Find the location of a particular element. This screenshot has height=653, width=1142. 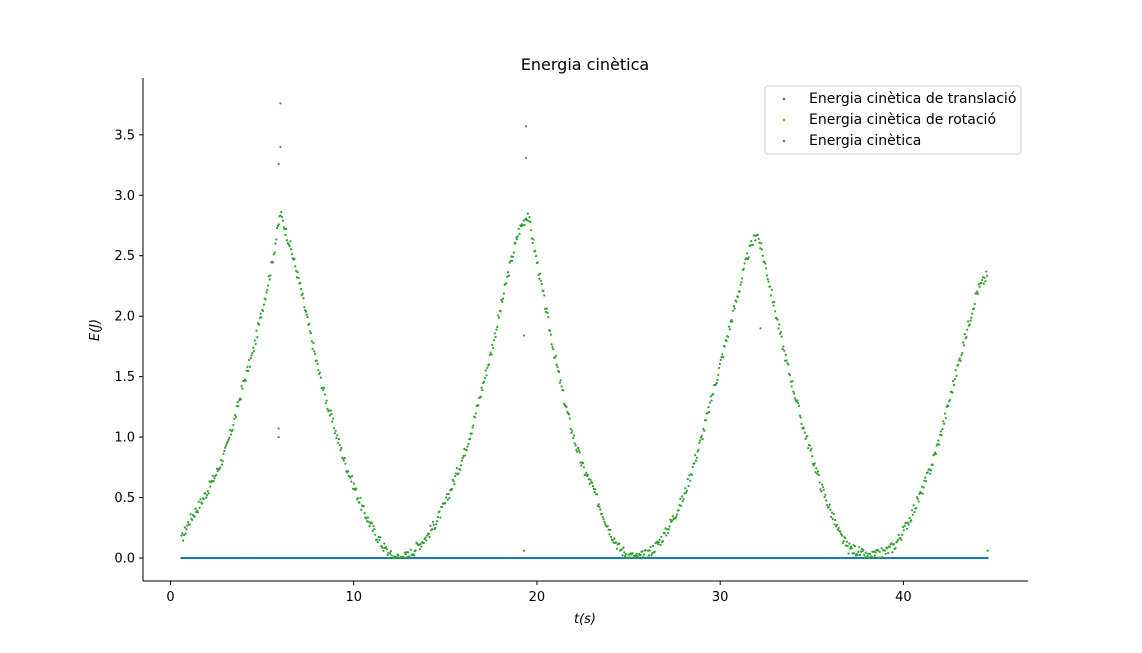

legend-marker-rotation is located at coordinates (784, 120).